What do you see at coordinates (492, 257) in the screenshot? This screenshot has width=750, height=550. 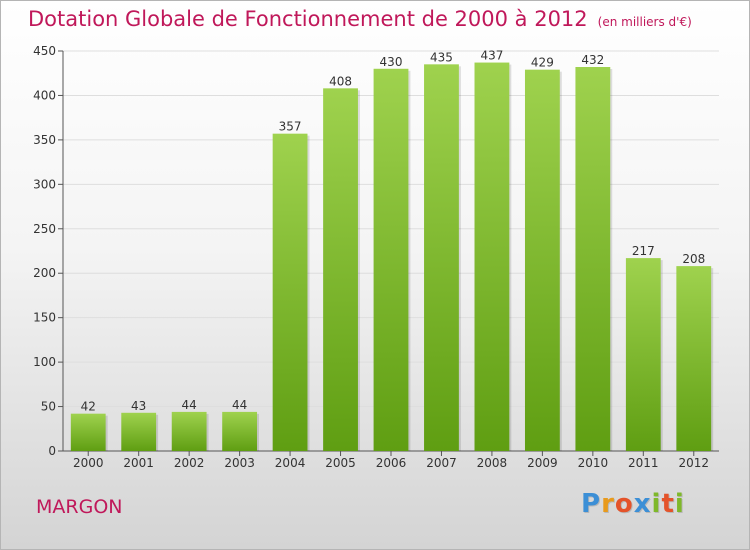 I see `bar-2008` at bounding box center [492, 257].